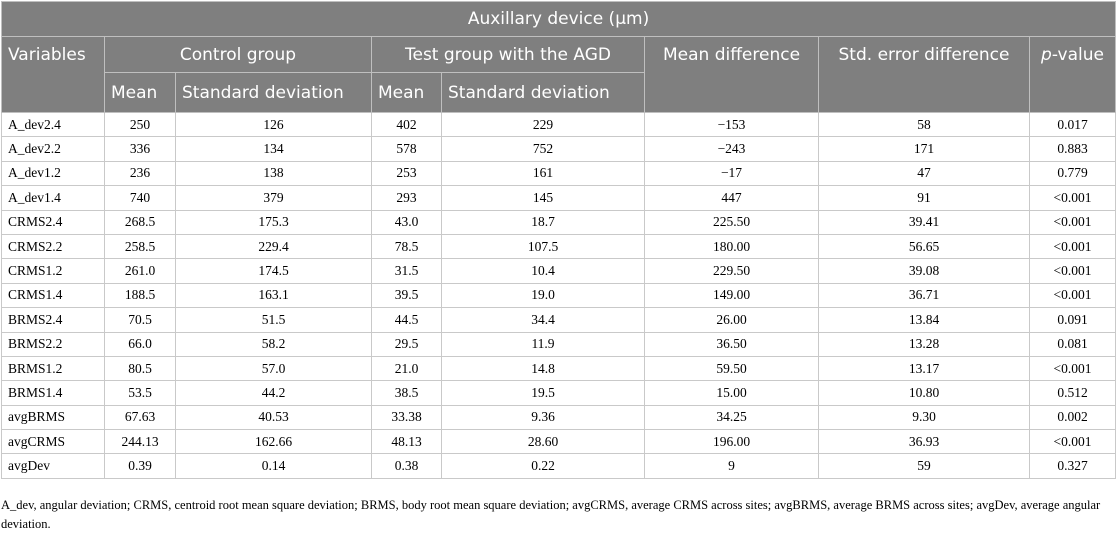 This screenshot has width=1116, height=535. Describe the element at coordinates (543, 222) in the screenshot. I see `cell-test-sd: 18.7` at that location.